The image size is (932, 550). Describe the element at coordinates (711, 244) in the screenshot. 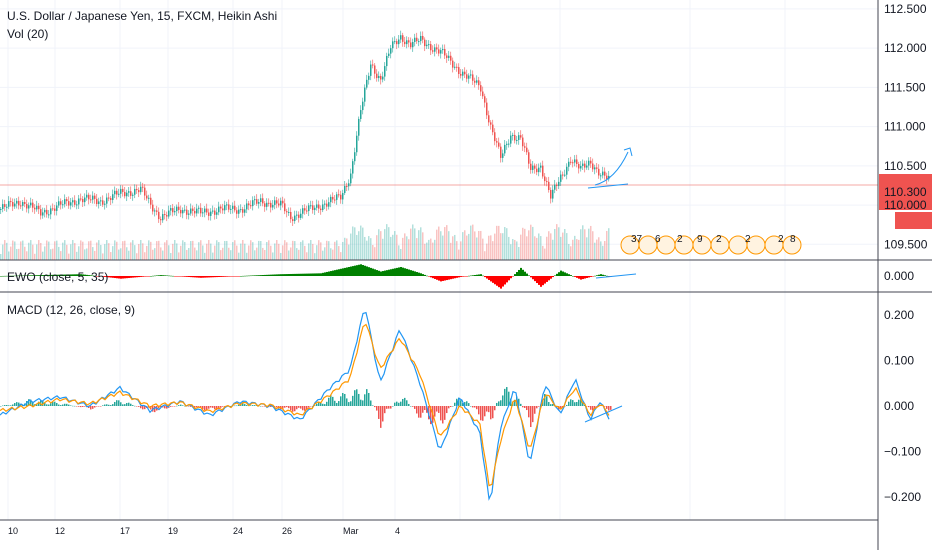

I see `event-badges: 37 6 2 9 2 2 2 8` at that location.